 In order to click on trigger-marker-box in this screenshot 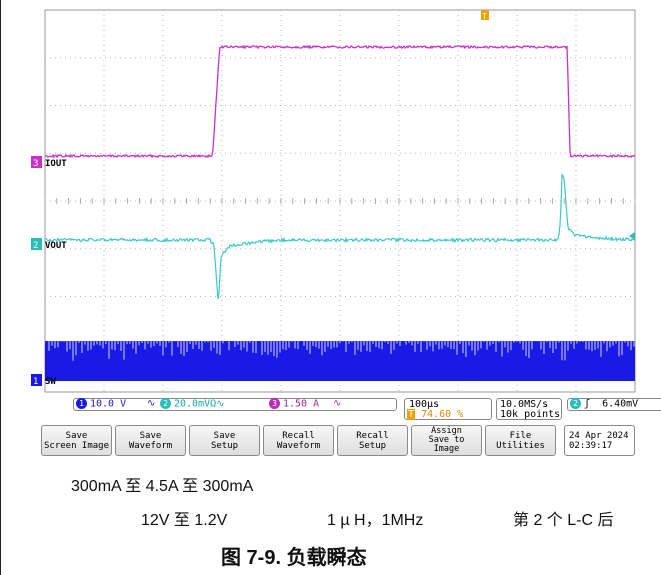, I will do `click(485, 15)`.